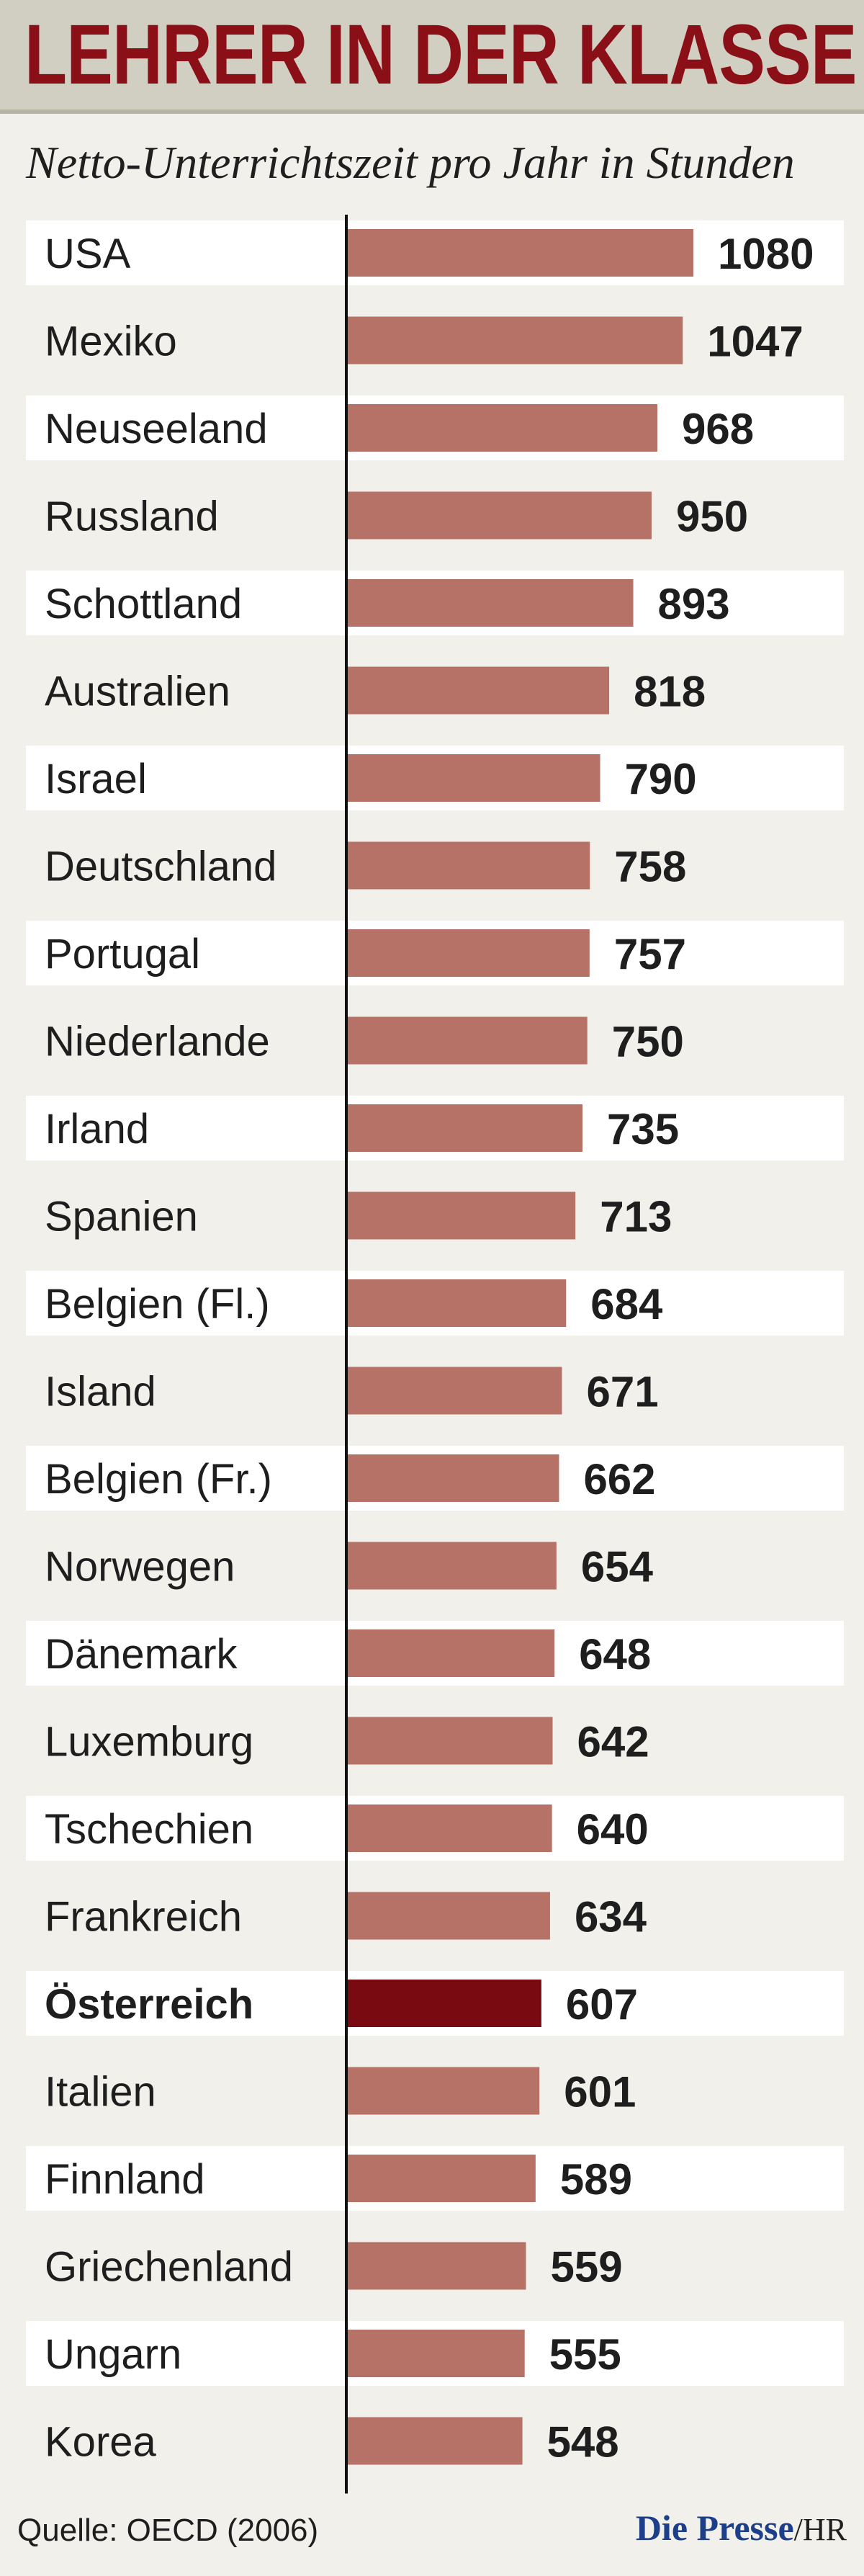 The height and width of the screenshot is (2576, 864). Describe the element at coordinates (96, 779) in the screenshot. I see `category-label: Israel` at that location.